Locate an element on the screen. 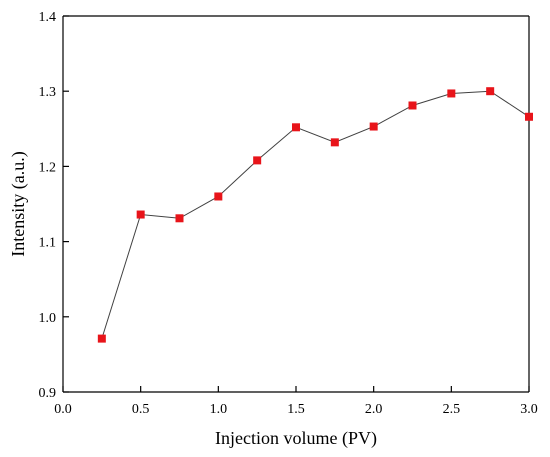 The image size is (550, 457). y-tick-label: 0.9 is located at coordinates (48, 393).